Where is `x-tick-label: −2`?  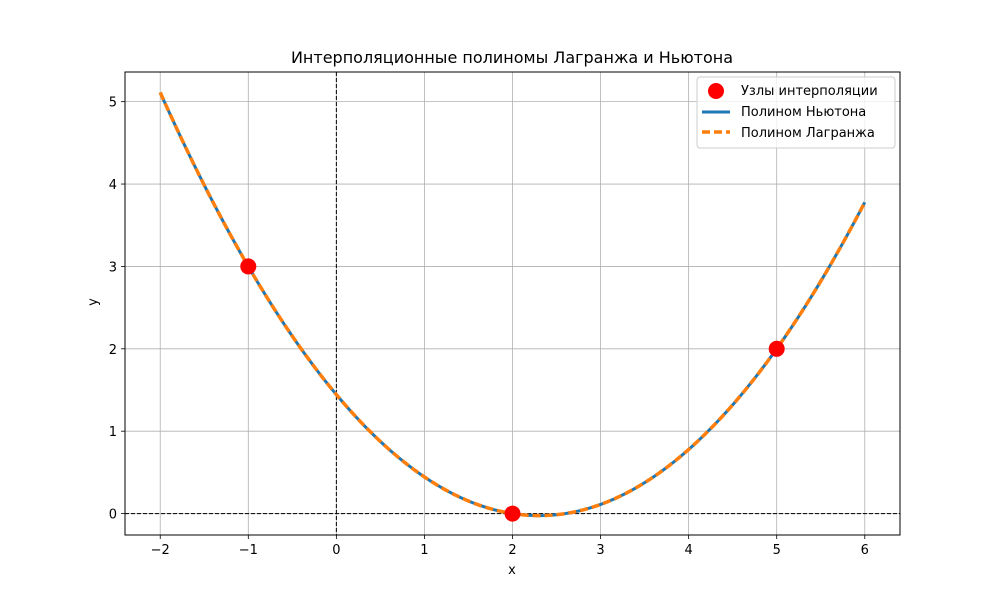 x-tick-label: −2 is located at coordinates (160, 550).